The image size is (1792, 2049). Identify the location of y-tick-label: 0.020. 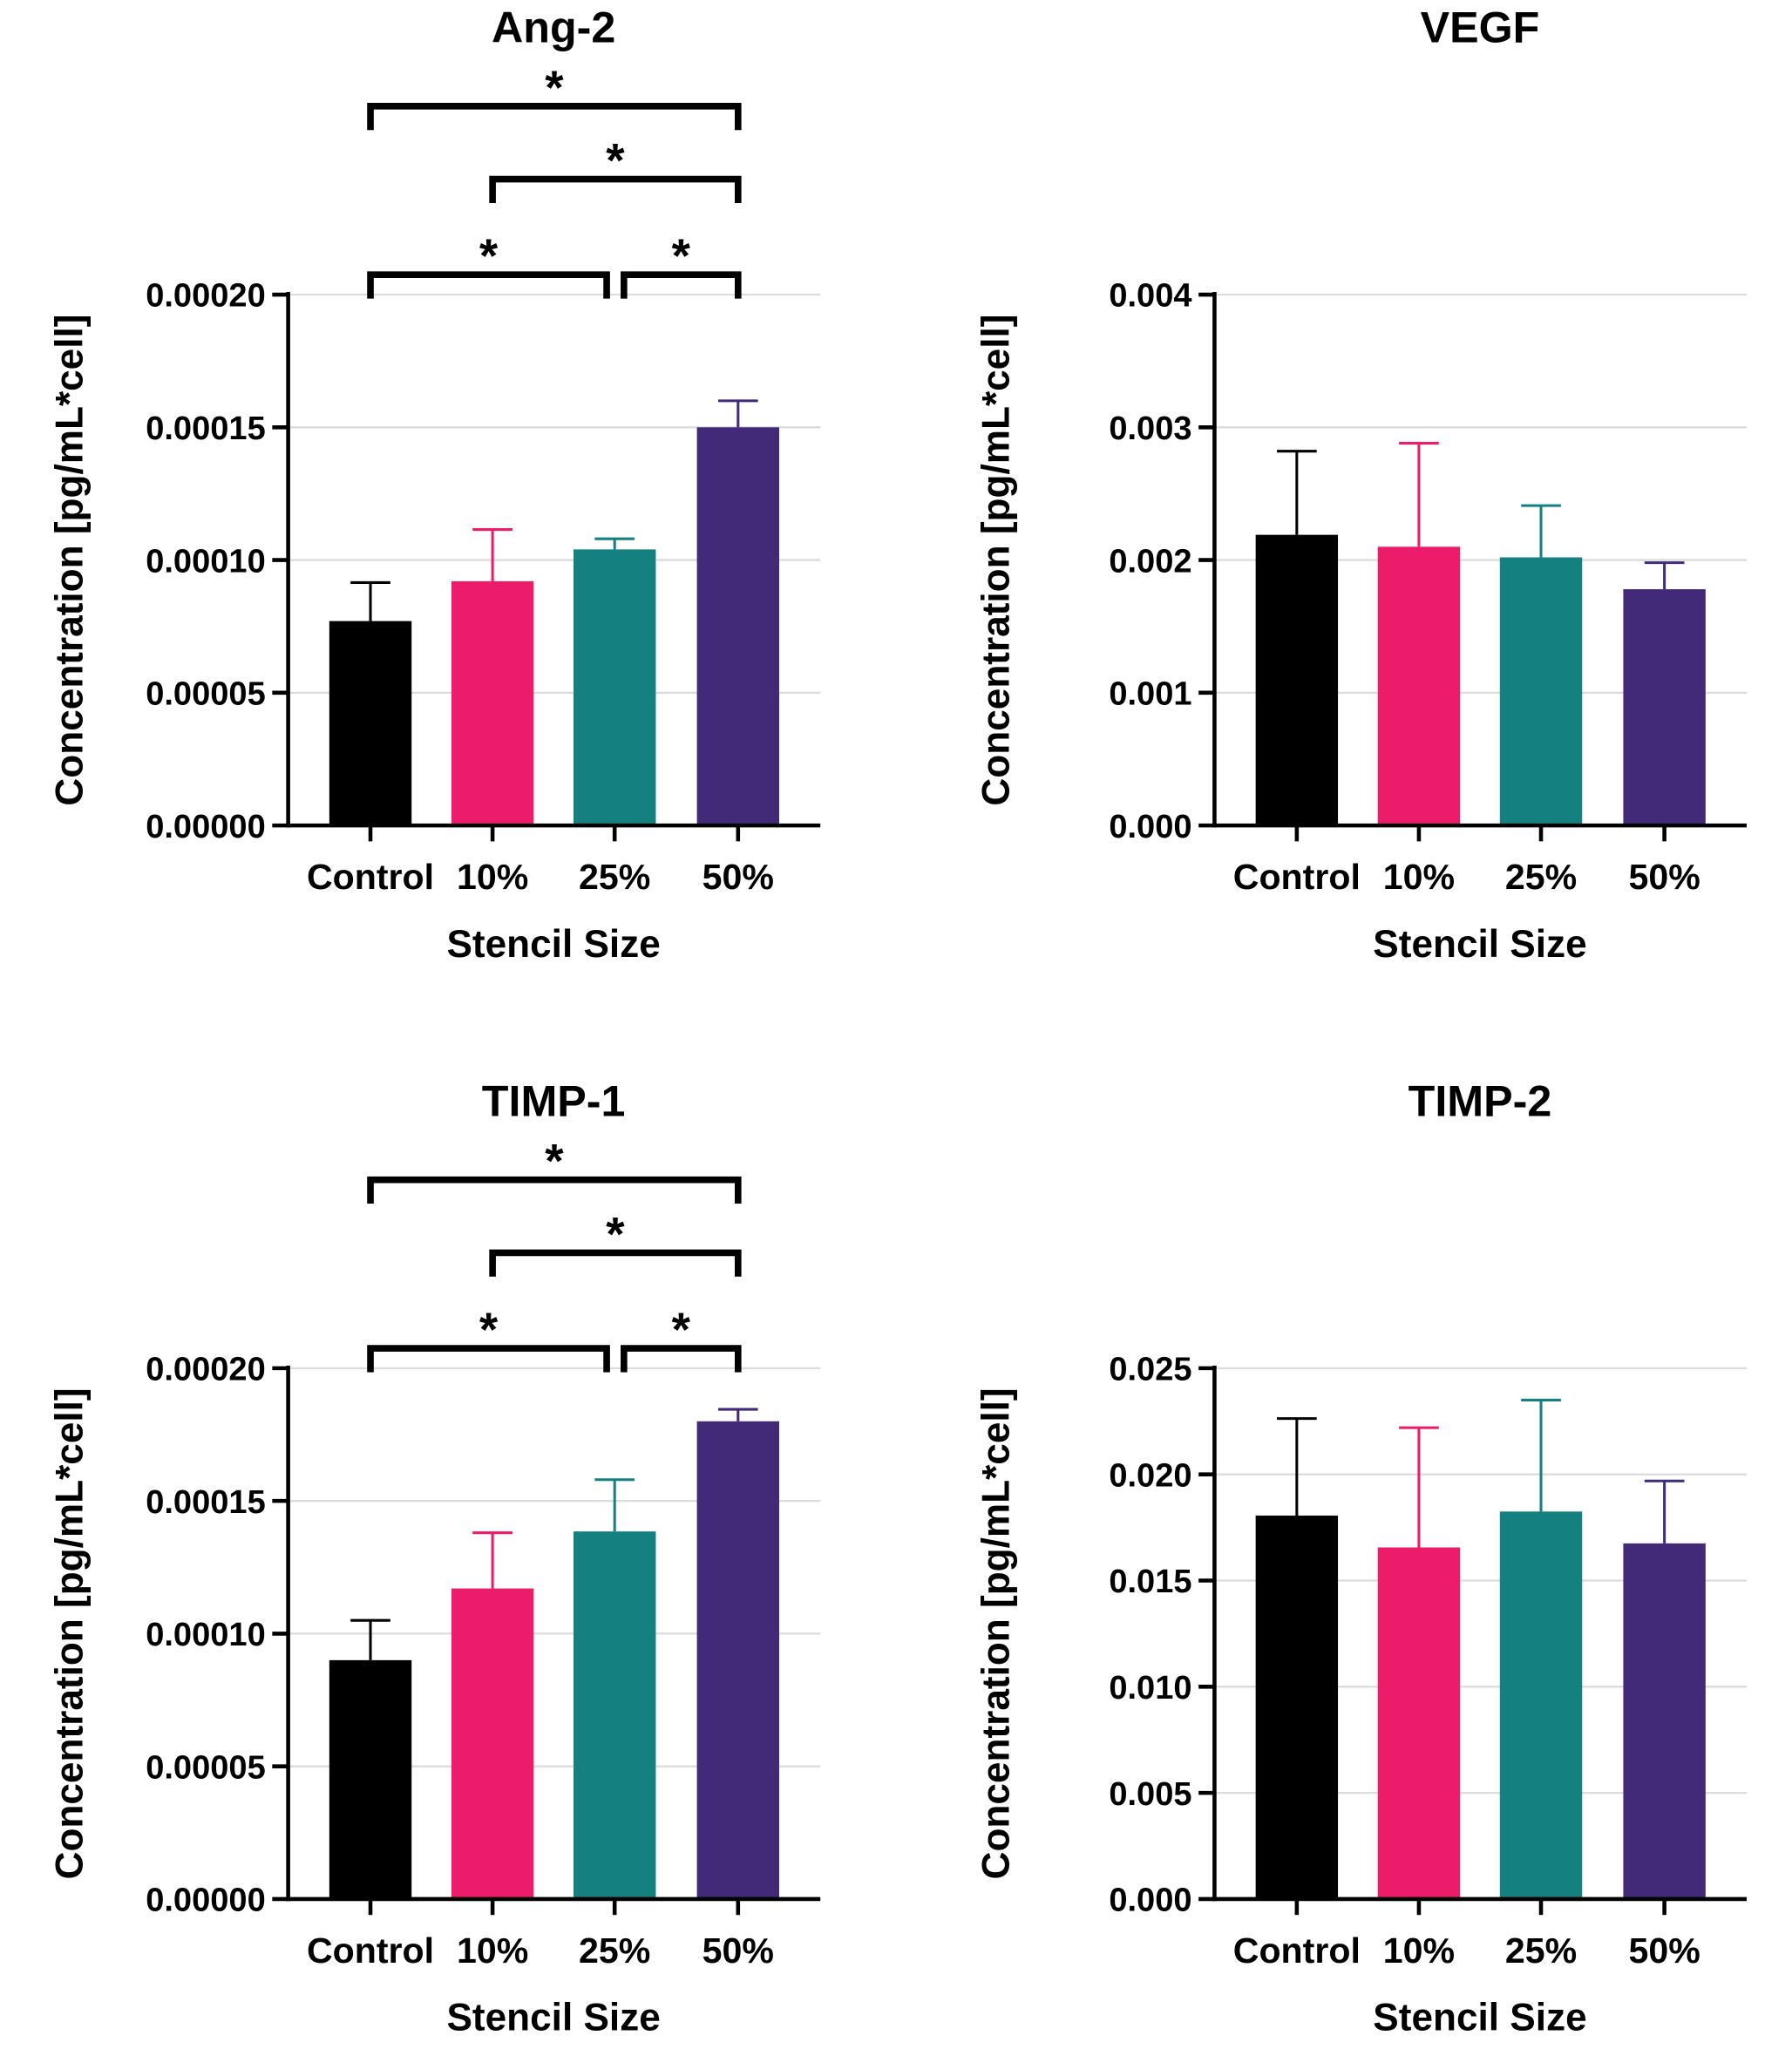
(1150, 1476).